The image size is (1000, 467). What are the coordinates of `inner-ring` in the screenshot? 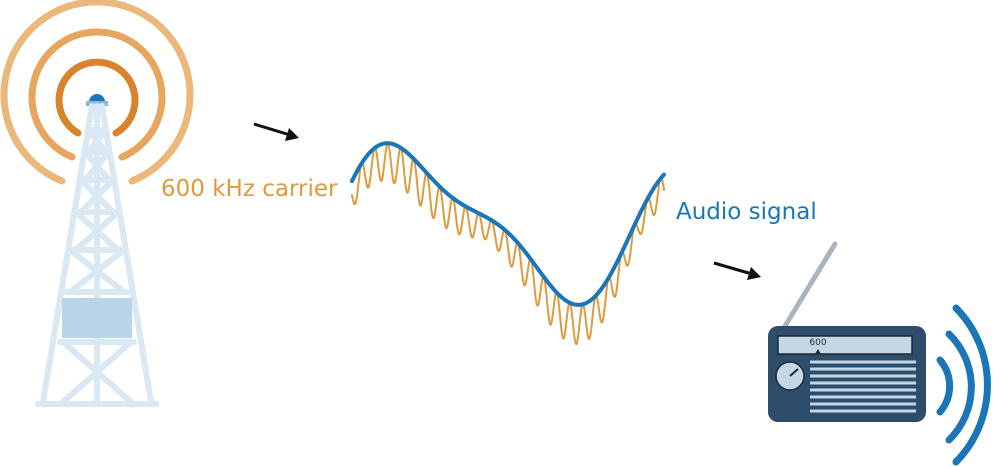 It's located at (97, 97).